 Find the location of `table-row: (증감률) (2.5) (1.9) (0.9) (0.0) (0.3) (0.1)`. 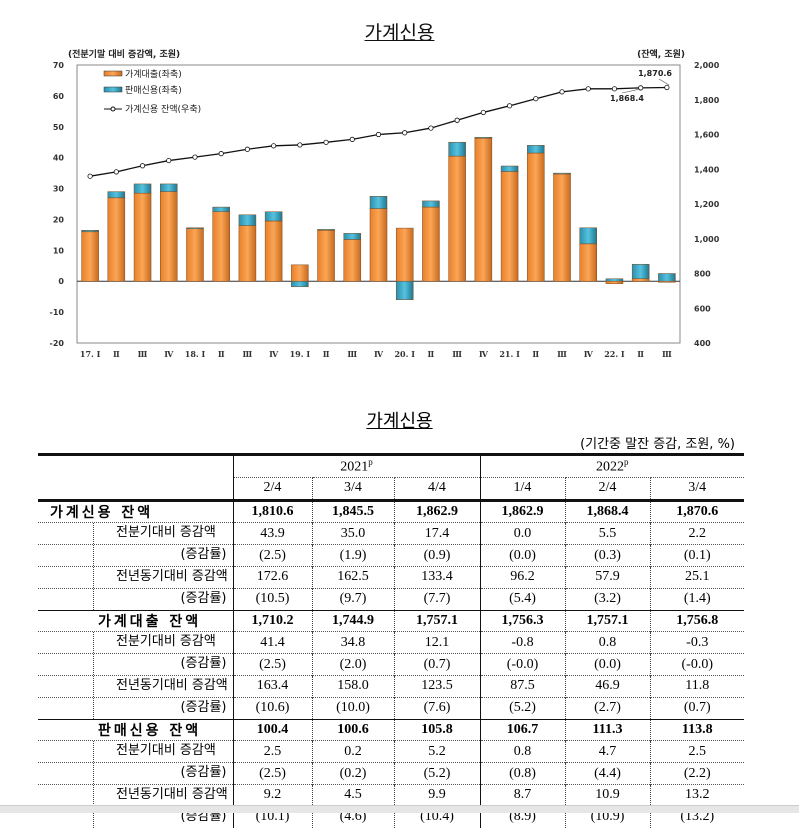

table-row: (증감률) (2.5) (1.9) (0.9) (0.0) (0.3) (0.1) is located at coordinates (391, 555).